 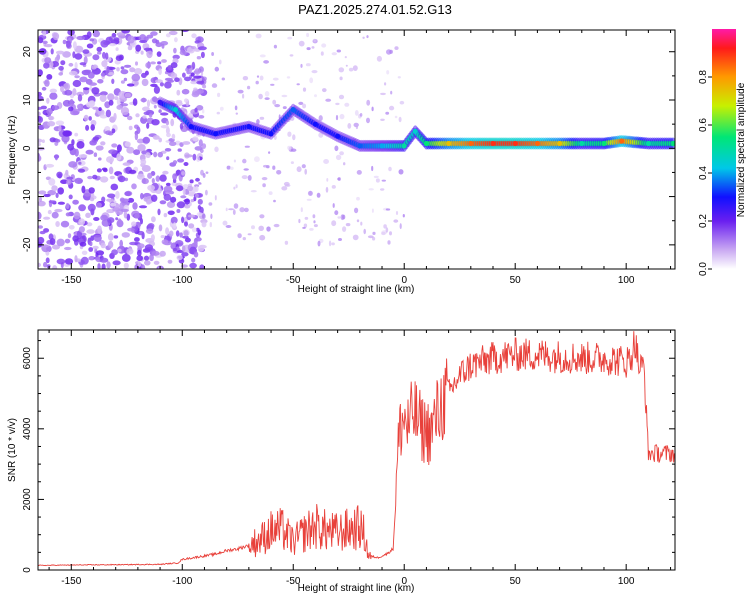 I want to click on snr-ytick-label: 4000, so click(x=27, y=428).